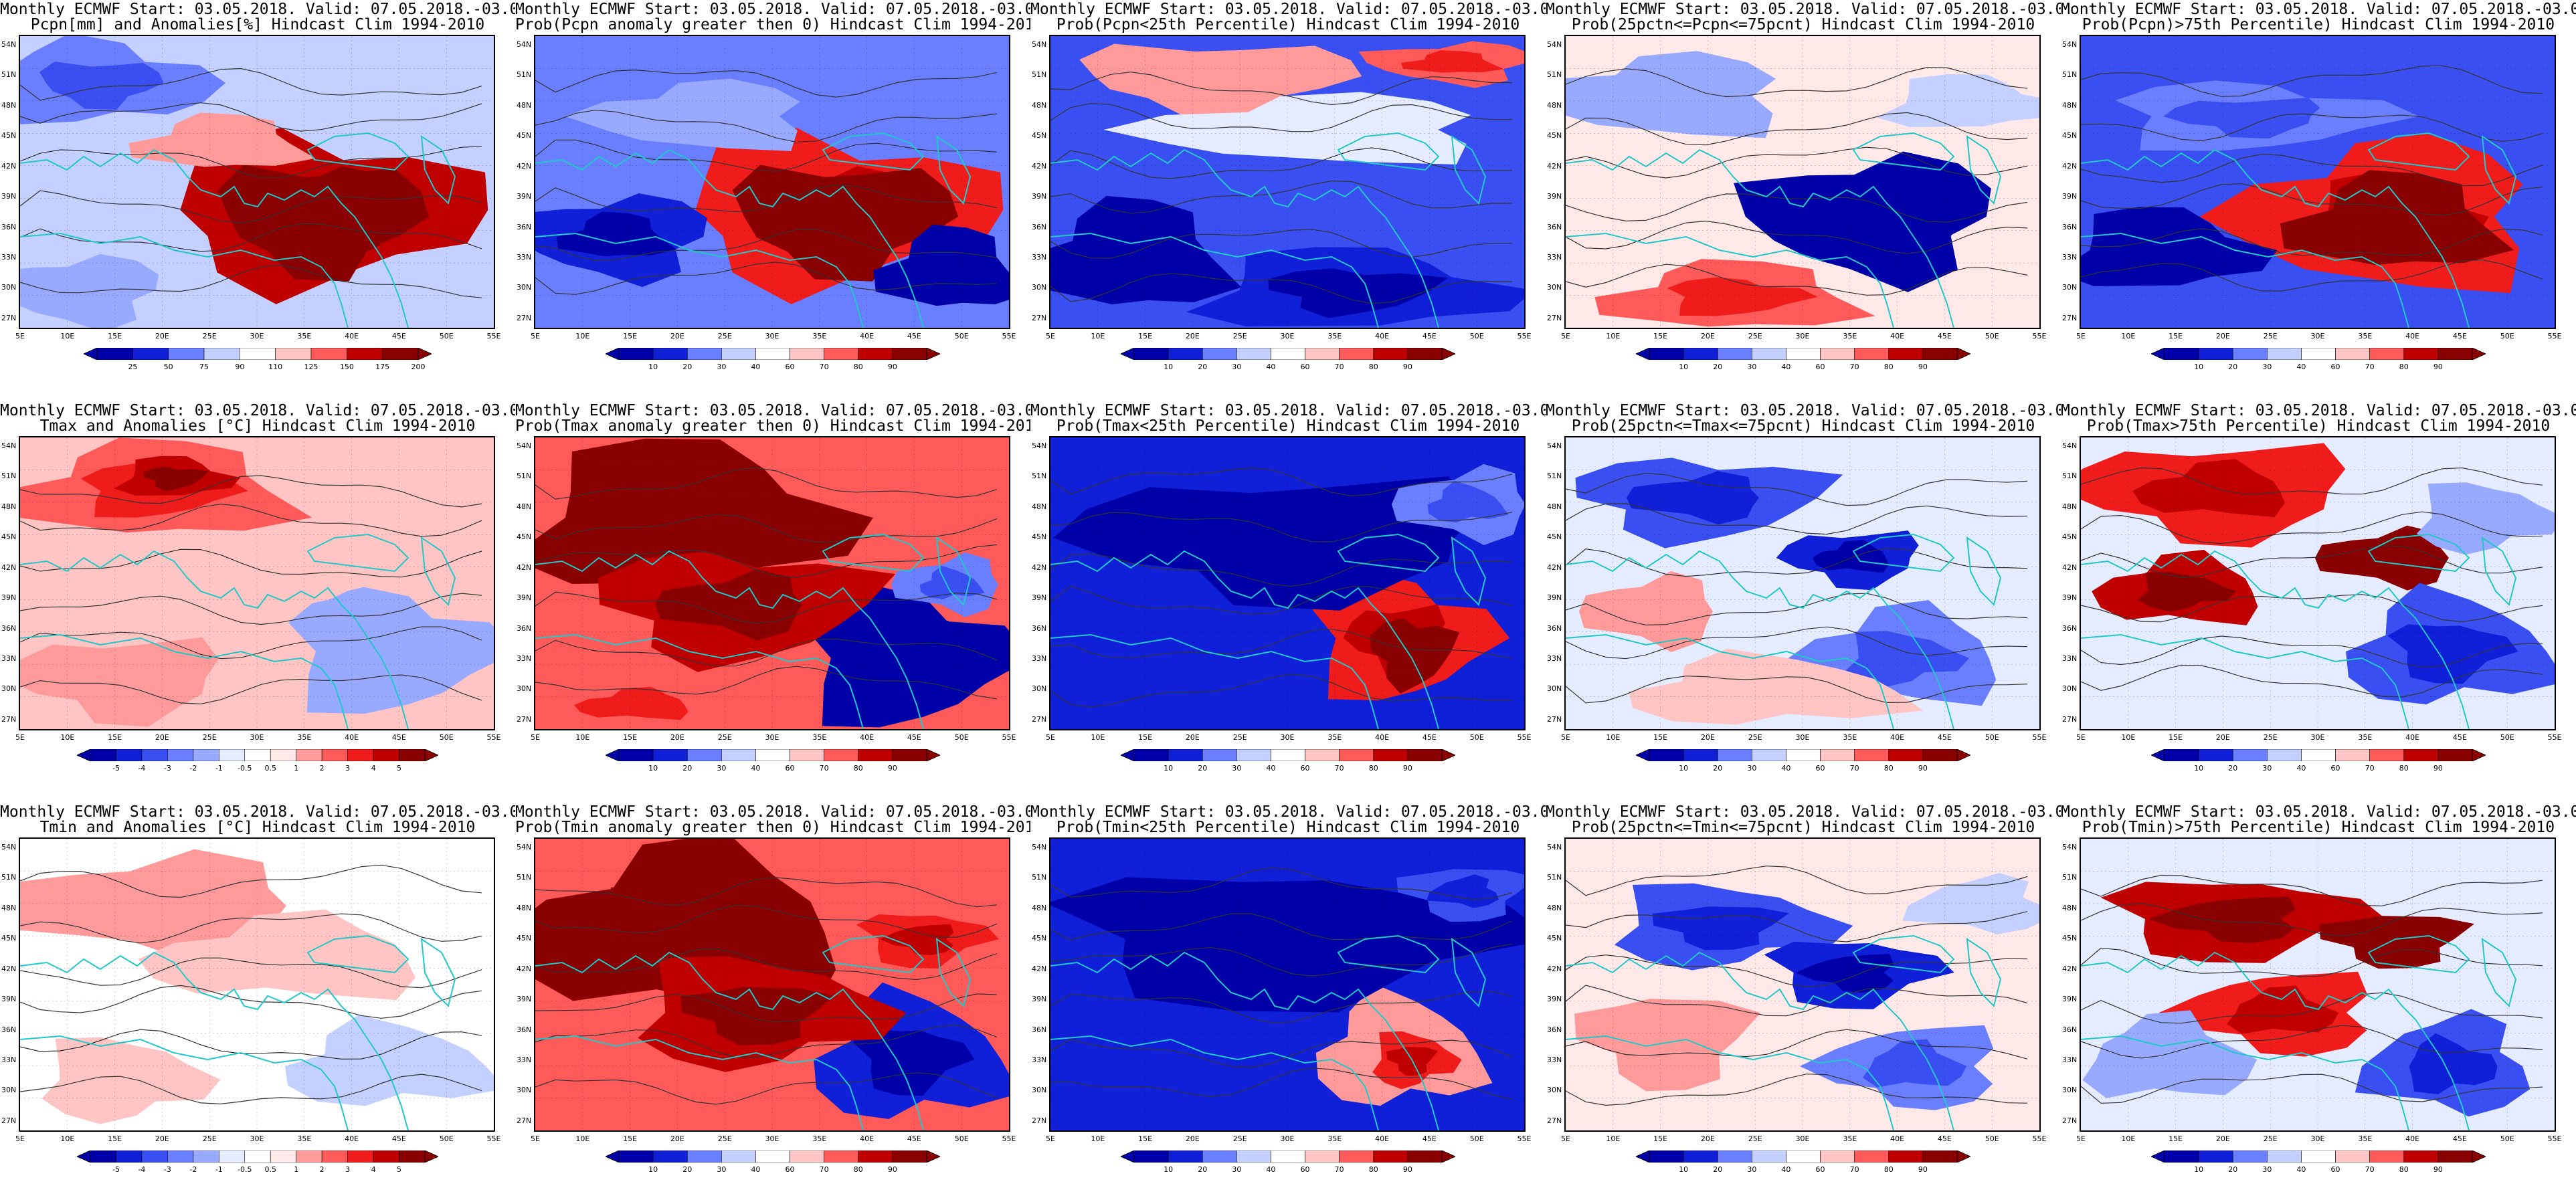 This screenshot has height=1204, width=2576. What do you see at coordinates (399, 1169) in the screenshot?
I see `colorbar-label: 5` at bounding box center [399, 1169].